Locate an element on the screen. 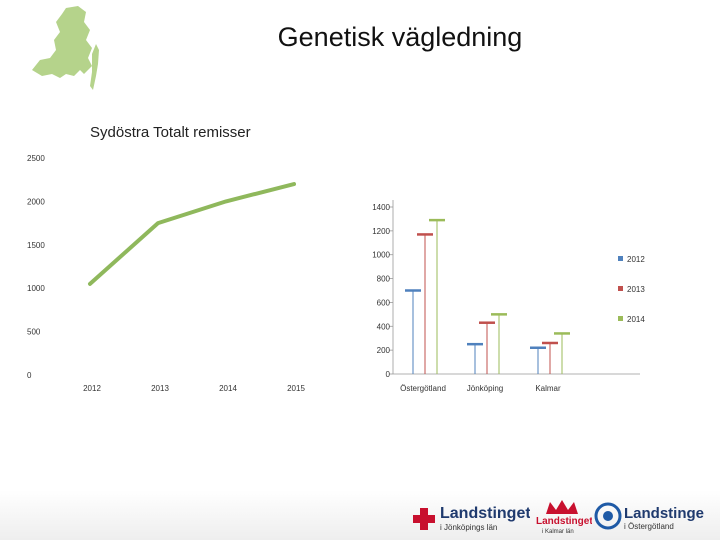  map-island is located at coordinates (94, 67).